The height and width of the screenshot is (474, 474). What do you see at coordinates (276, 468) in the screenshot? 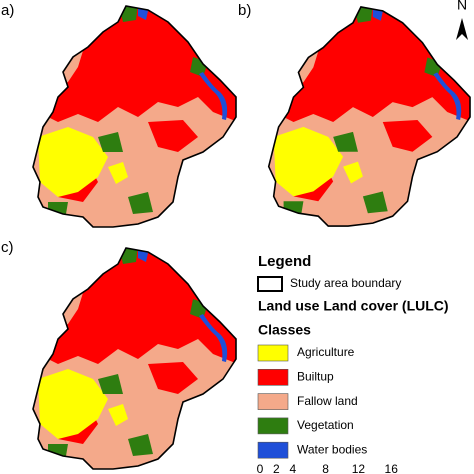
I see `scale-label: 2` at bounding box center [276, 468].